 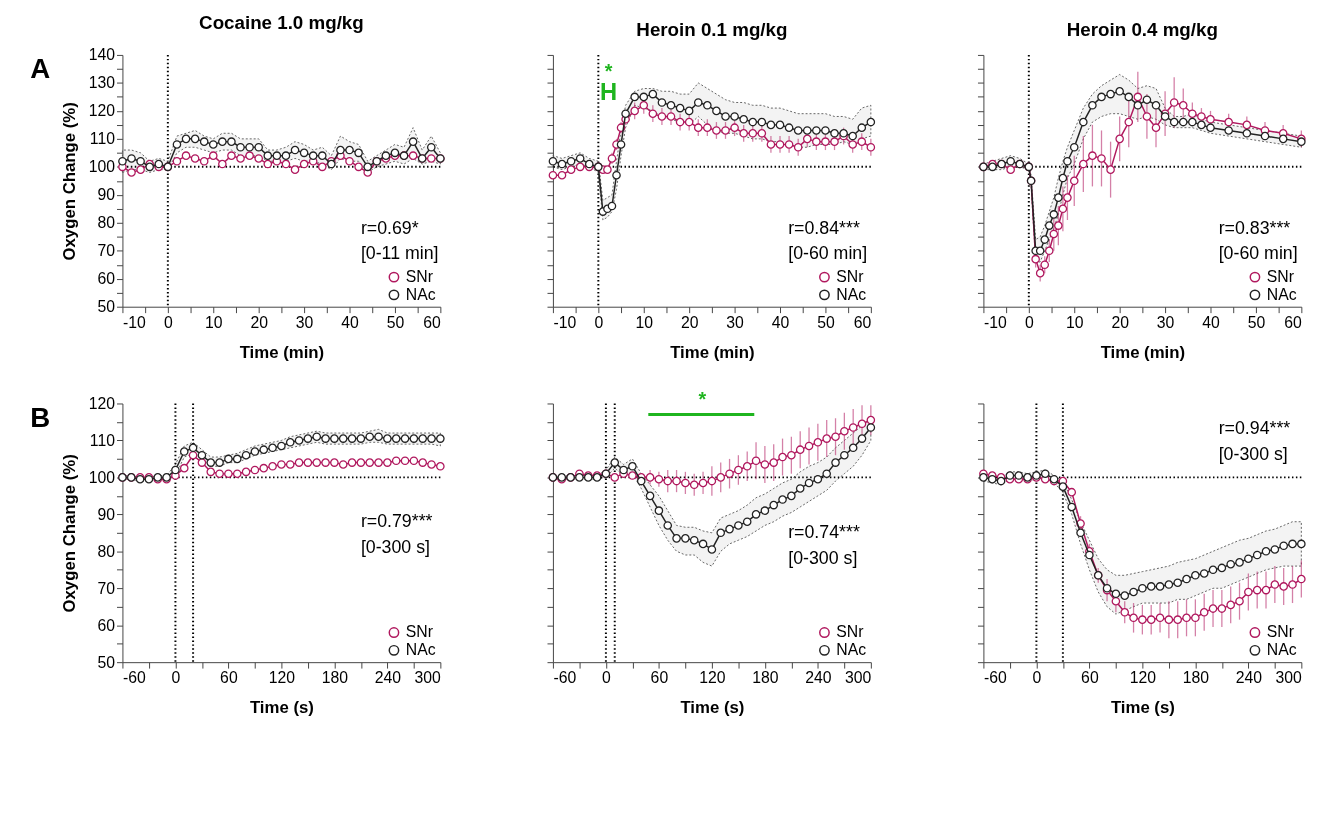 I want to click on y-tick-label: 130, so click(x=102, y=83).